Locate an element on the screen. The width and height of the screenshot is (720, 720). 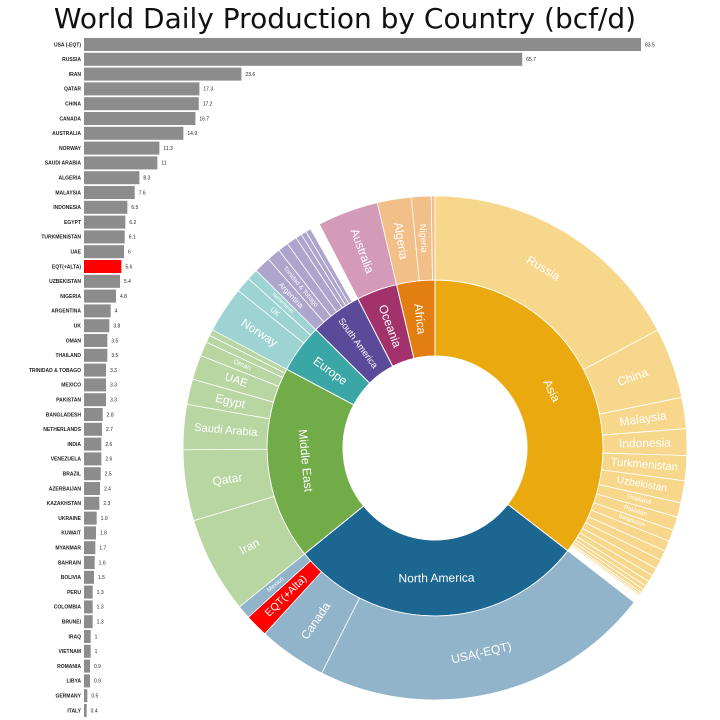
value-label: 6 is located at coordinates (129, 253).